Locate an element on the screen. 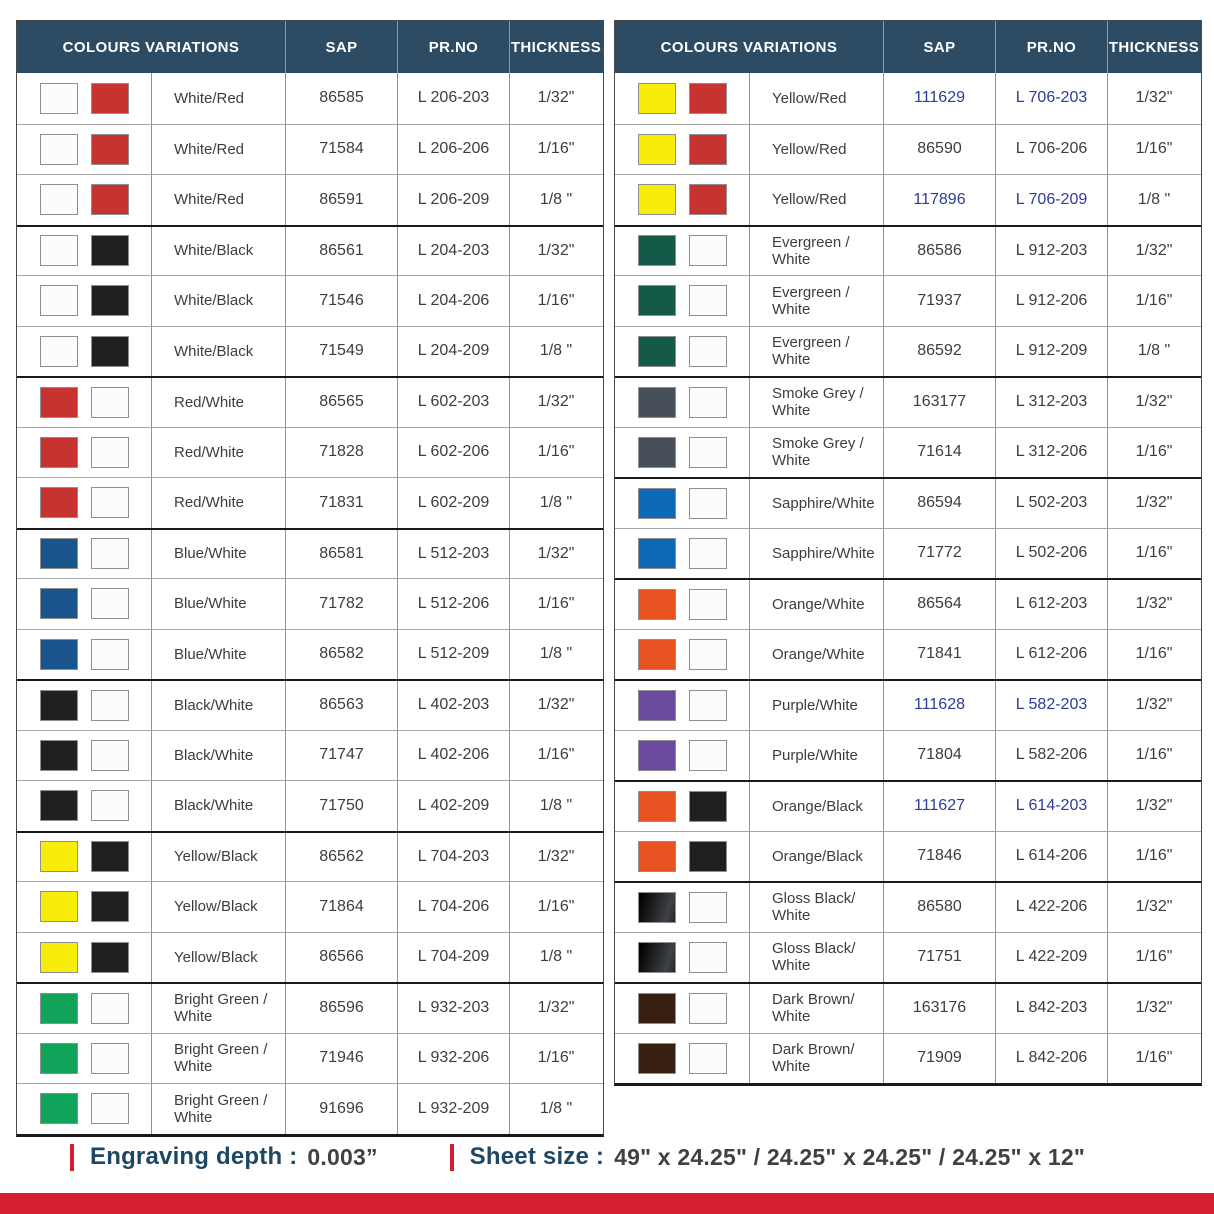 The height and width of the screenshot is (1214, 1214). color-swatch-bright-green is located at coordinates (59, 1109).